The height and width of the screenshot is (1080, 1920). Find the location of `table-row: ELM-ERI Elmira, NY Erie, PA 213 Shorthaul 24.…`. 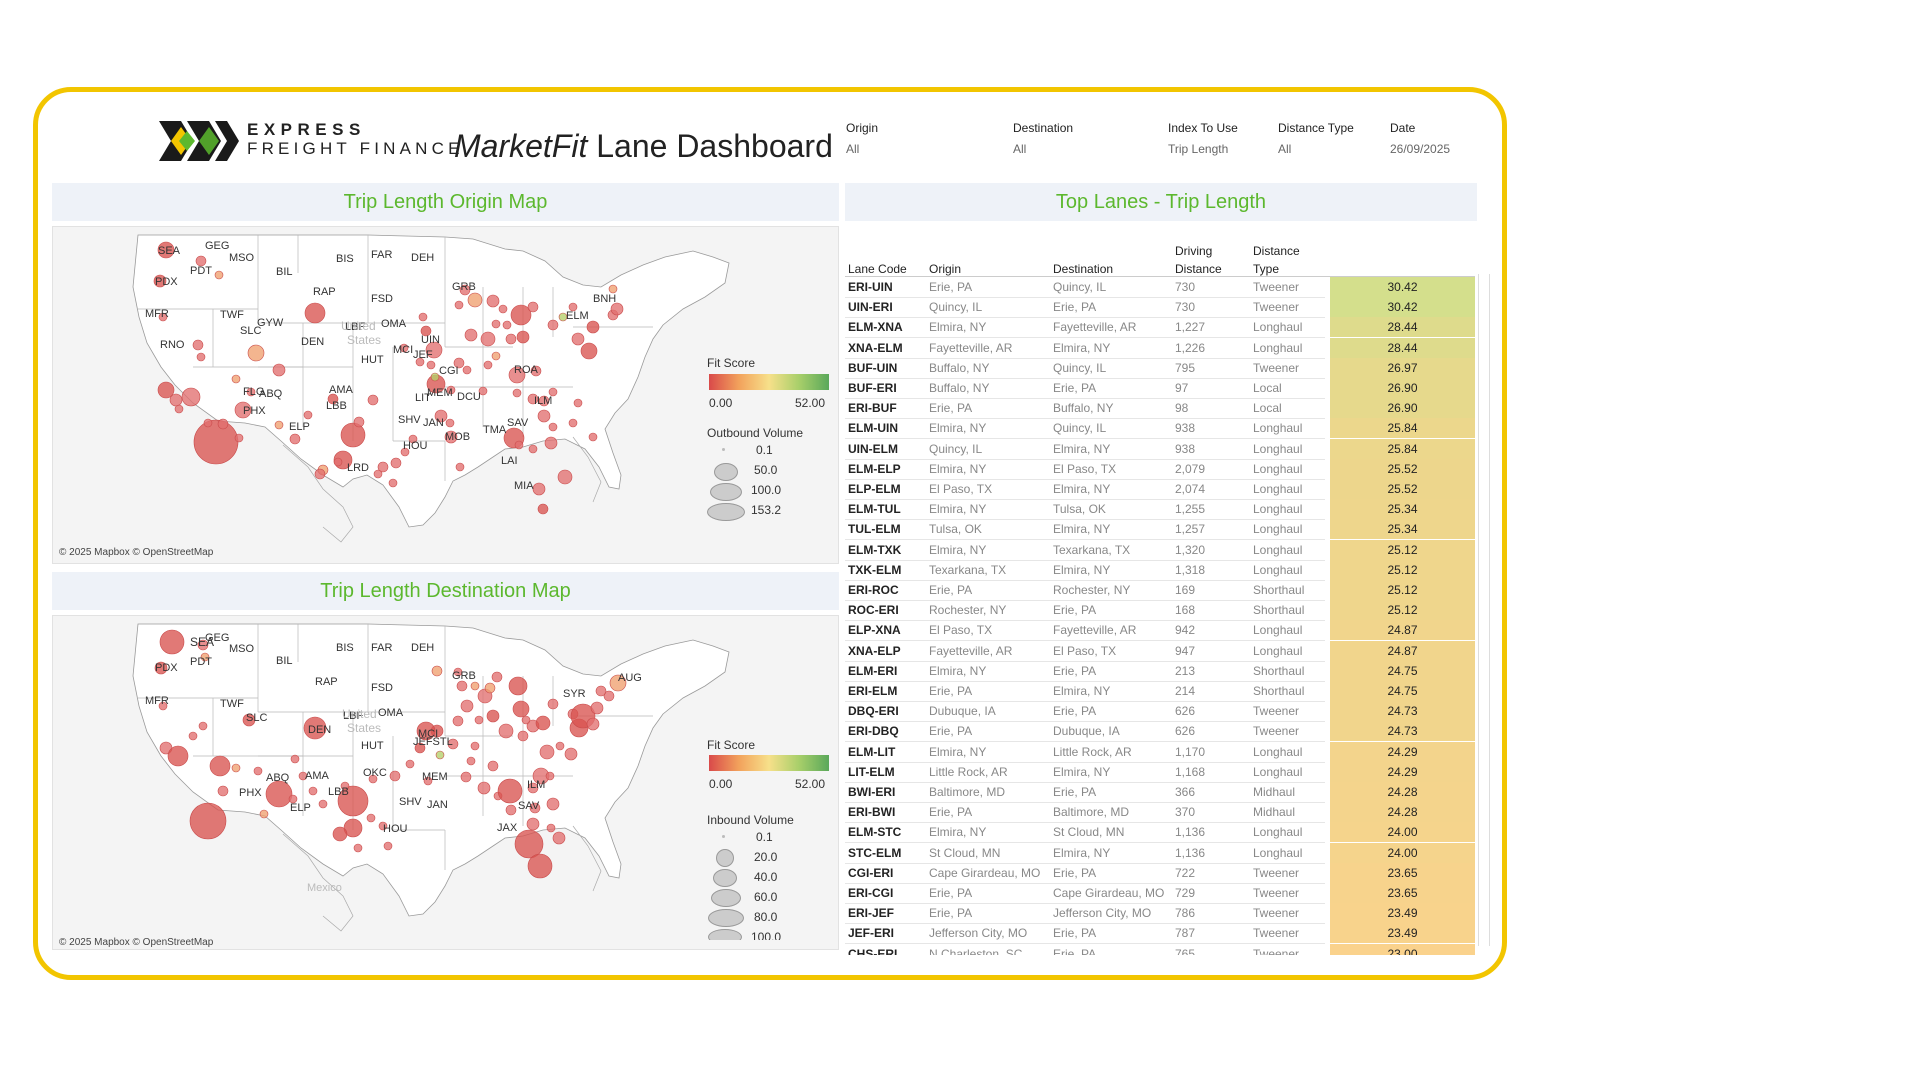

table-row: ELM-ERI Elmira, NY Erie, PA 213 Shorthaul 24.… is located at coordinates (1160, 670).